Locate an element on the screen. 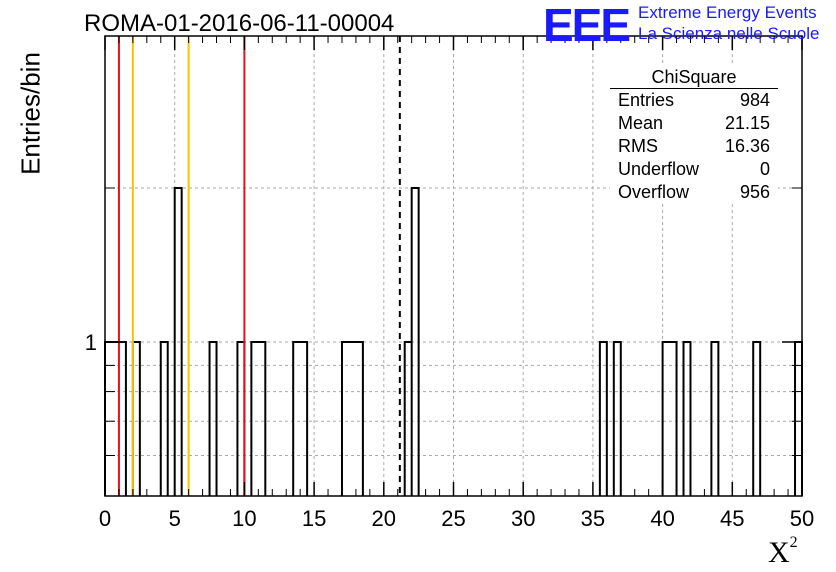 This screenshot has height=572, width=836. stats-value: 984 is located at coordinates (754, 100).